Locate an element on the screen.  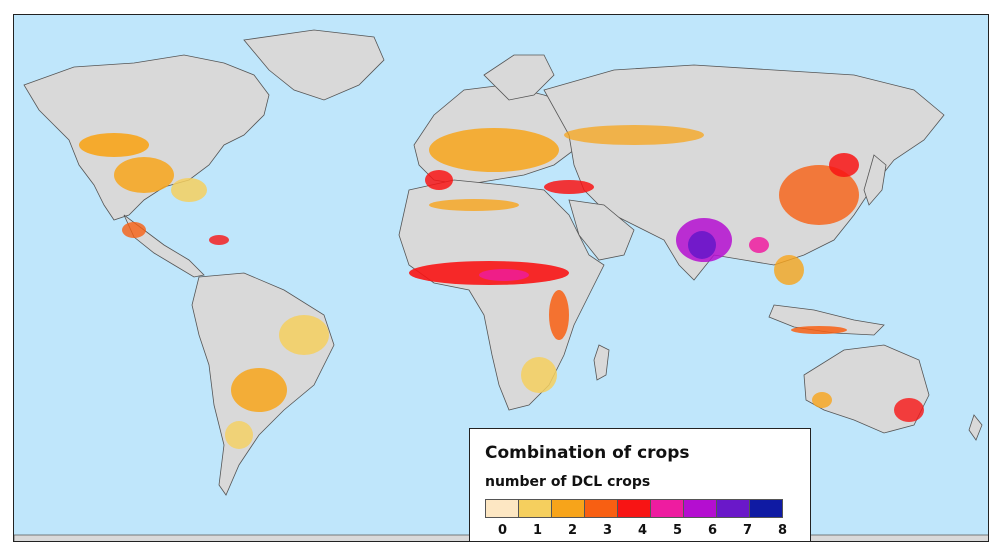
crop-north-africa is located at coordinates (474, 205).